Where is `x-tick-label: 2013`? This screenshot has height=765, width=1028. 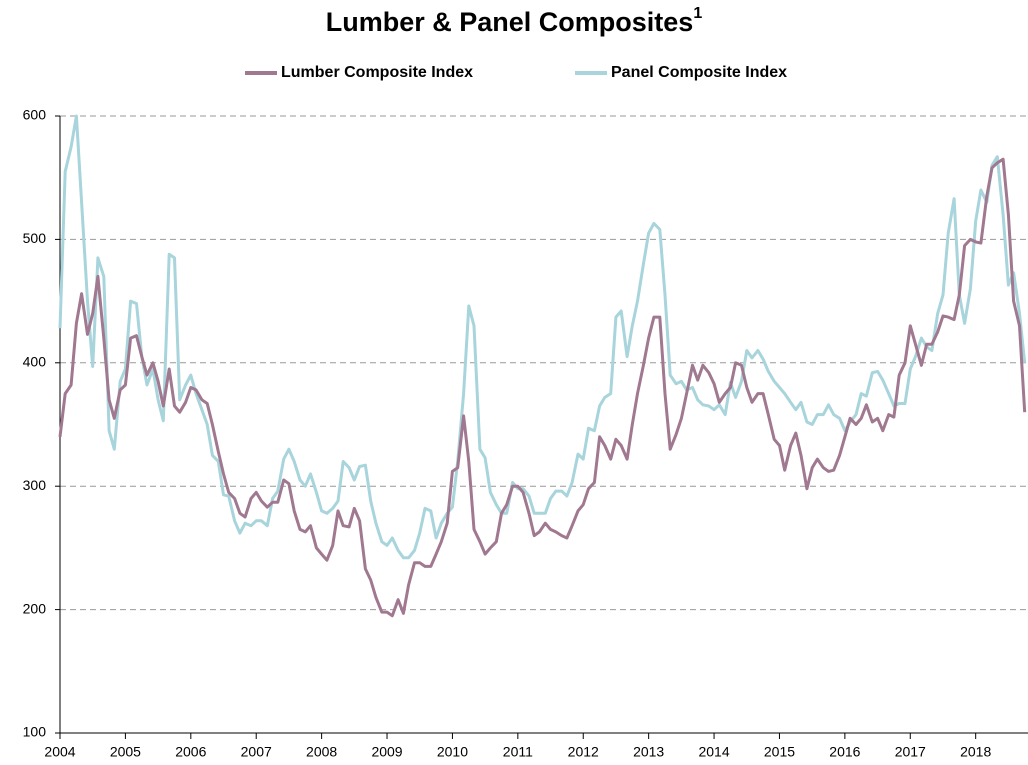
x-tick-label: 2013 is located at coordinates (648, 752).